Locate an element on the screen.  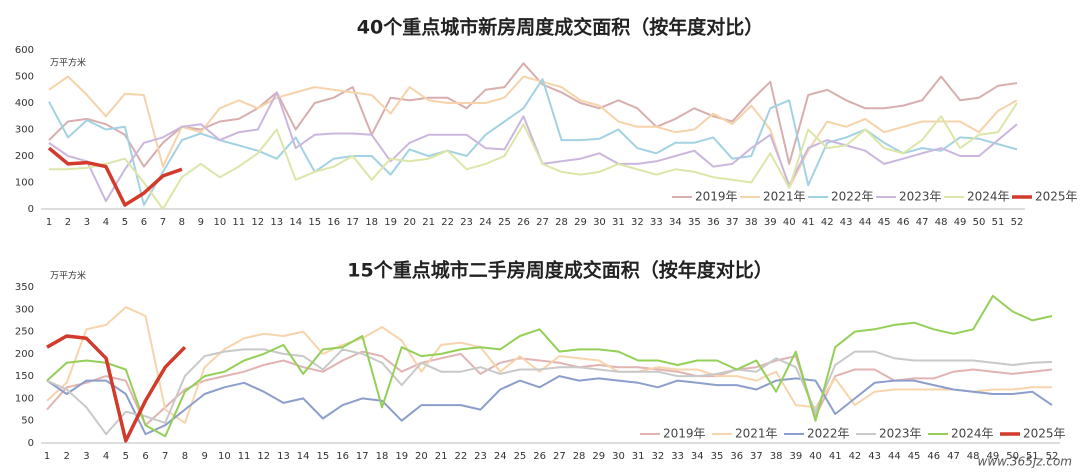
x-tick-label: 32 is located at coordinates (637, 222).